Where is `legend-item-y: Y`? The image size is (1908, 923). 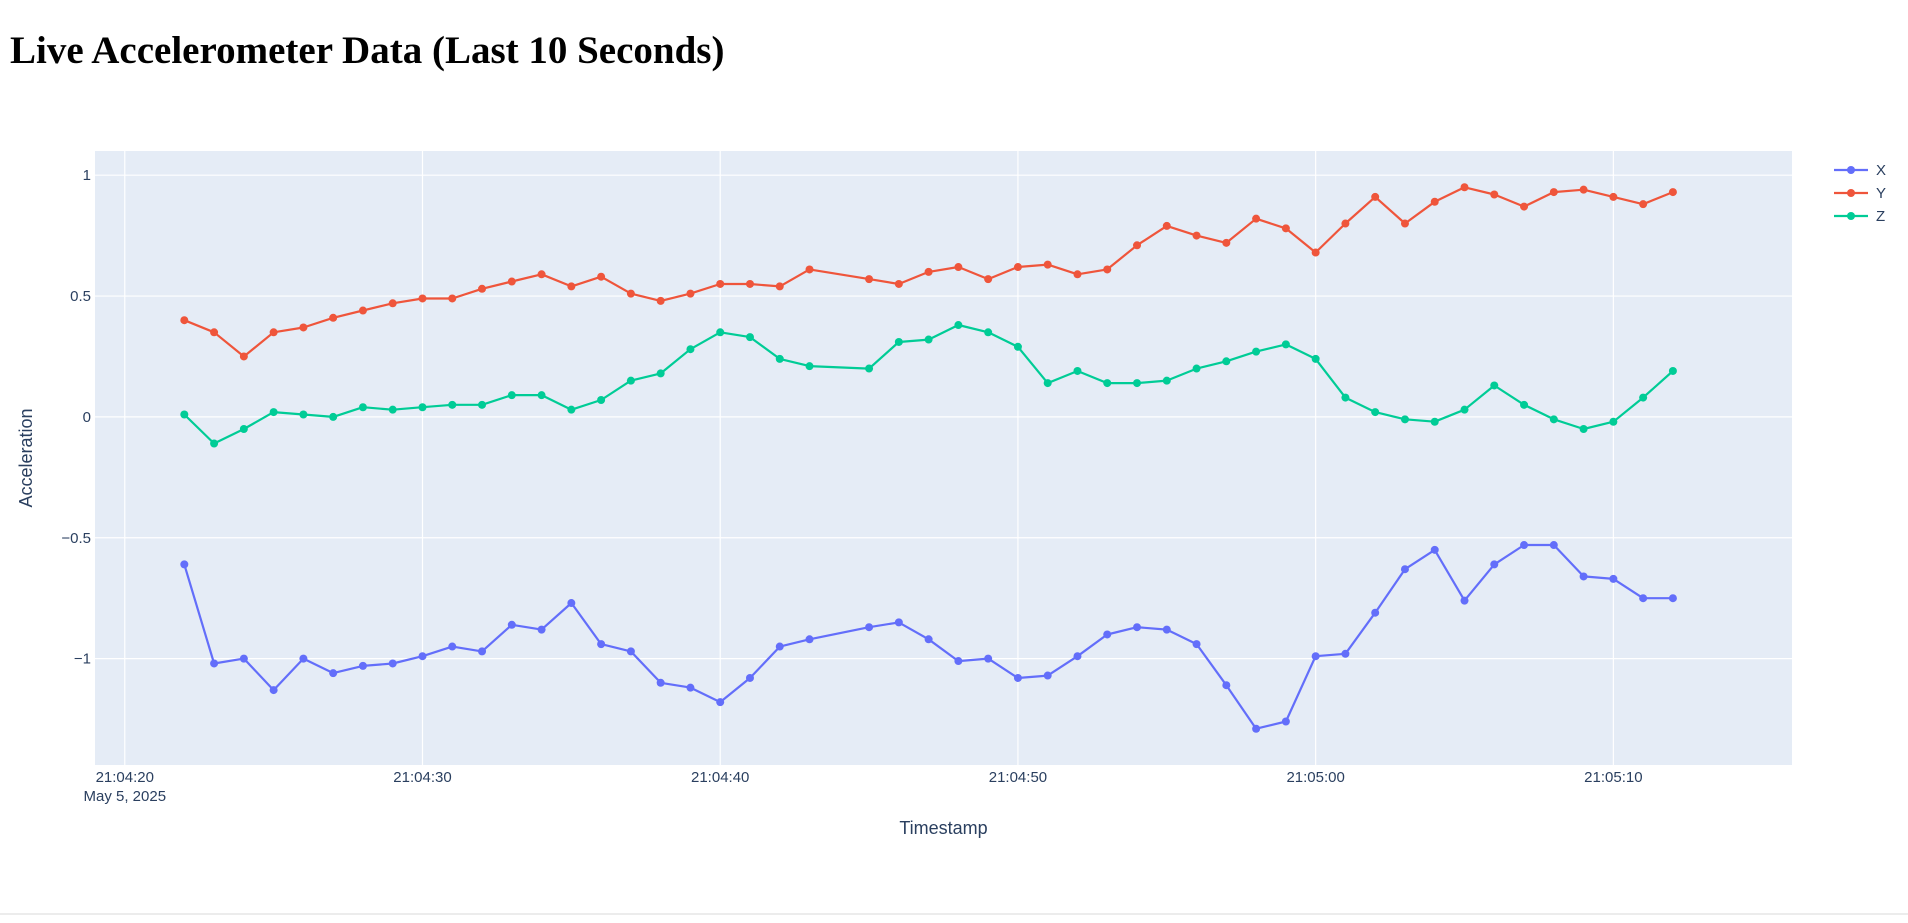 legend-item-y: Y is located at coordinates (1860, 193).